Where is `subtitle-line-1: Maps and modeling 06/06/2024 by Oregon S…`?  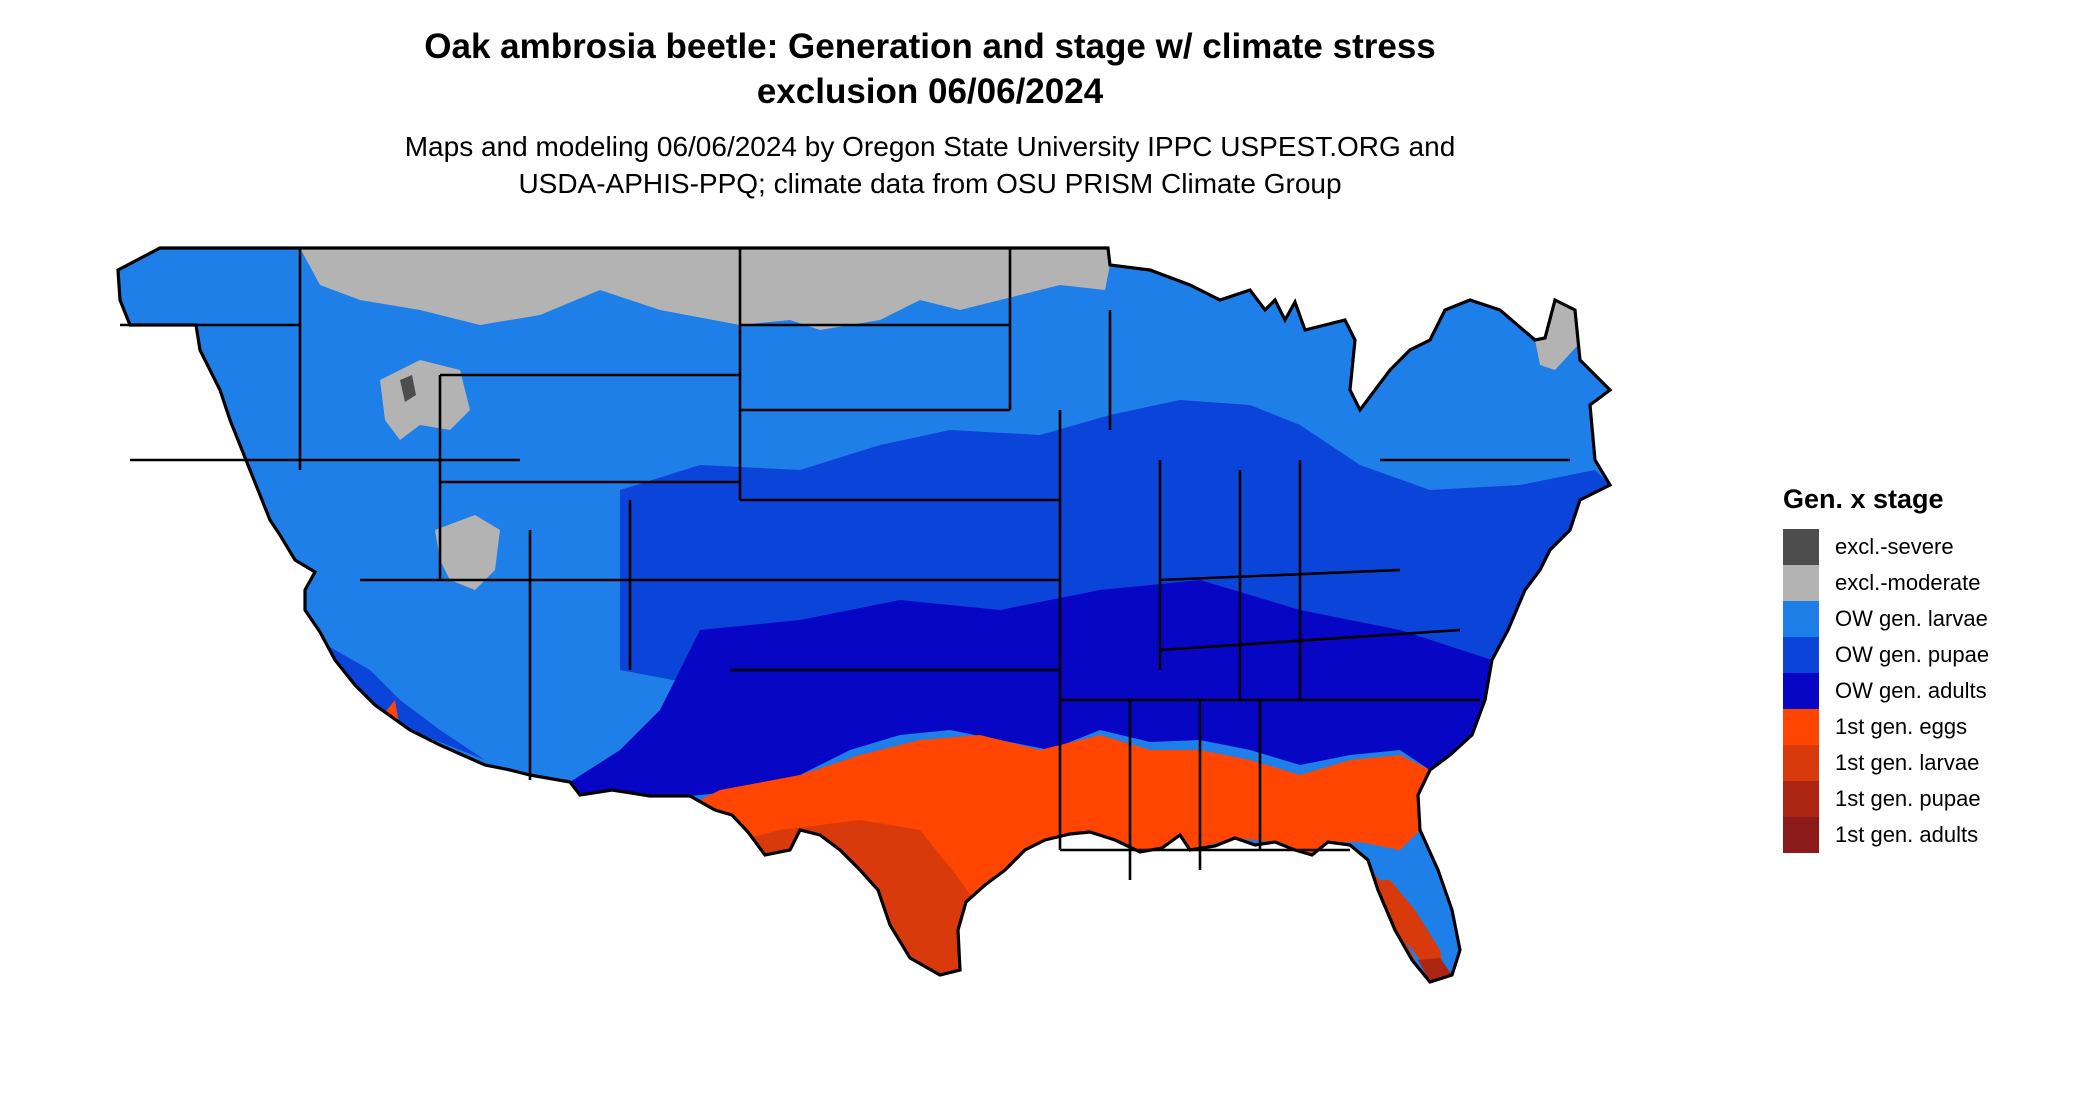 subtitle-line-1: Maps and modeling 06/06/2024 by Oregon S… is located at coordinates (930, 146).